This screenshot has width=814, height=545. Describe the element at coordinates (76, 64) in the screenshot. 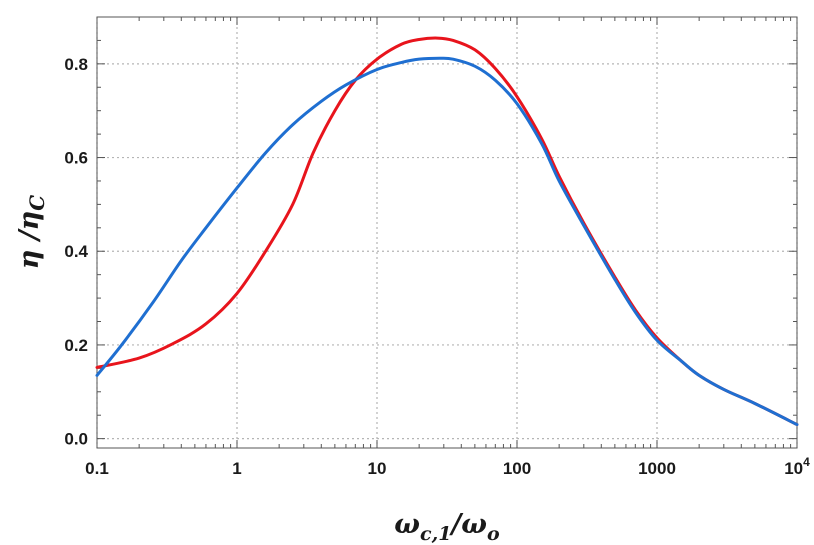

I see `y-tick-label-4: 0.8` at that location.